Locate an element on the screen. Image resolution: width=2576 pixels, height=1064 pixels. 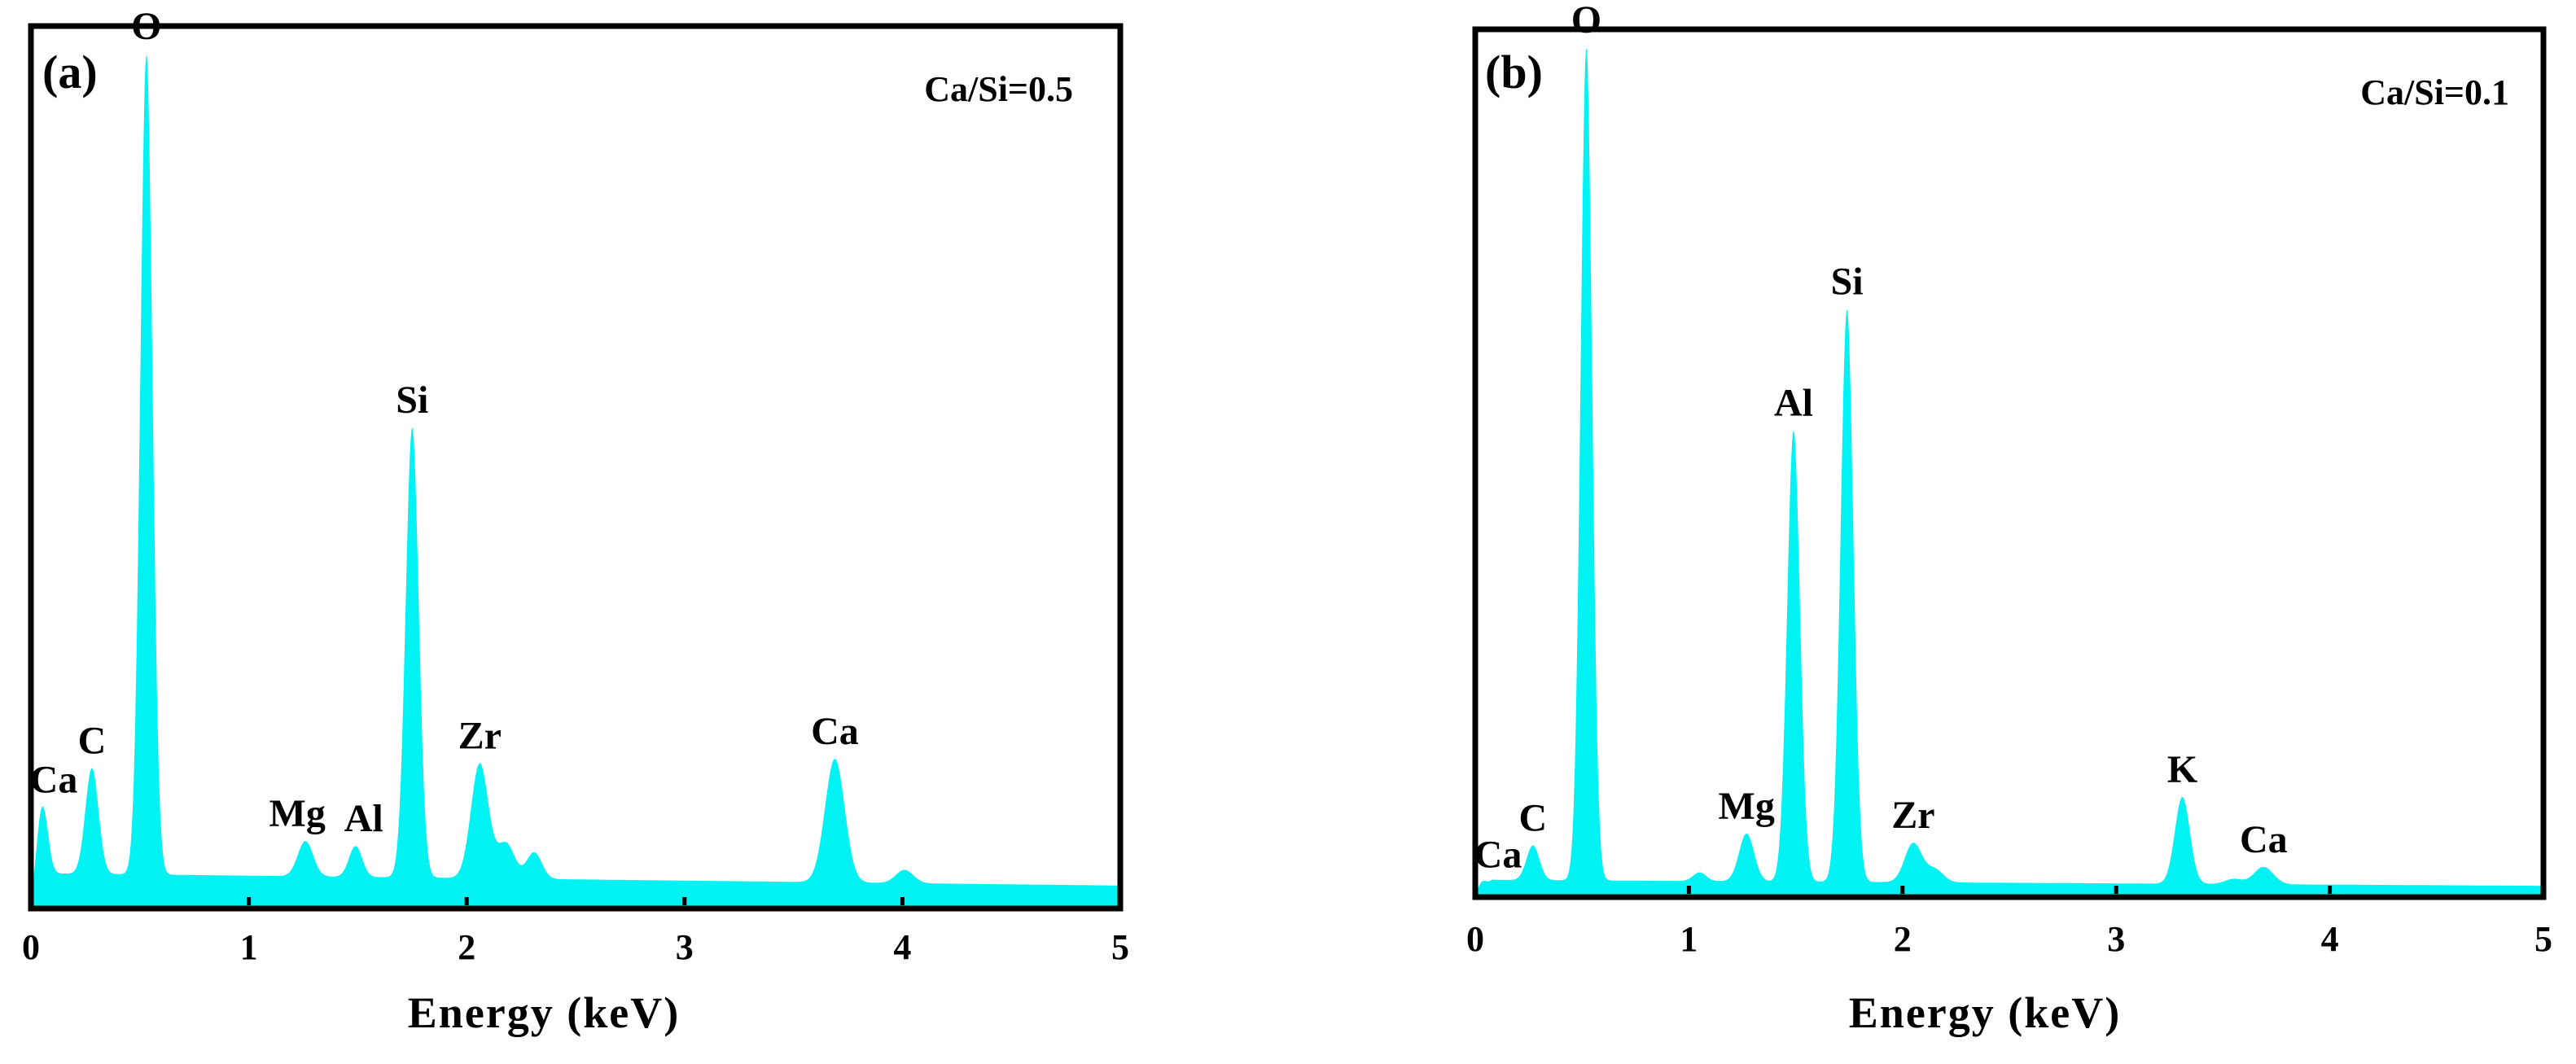
x-tick-labels-a: 0 1 2 3 4 5 is located at coordinates (575, 932).